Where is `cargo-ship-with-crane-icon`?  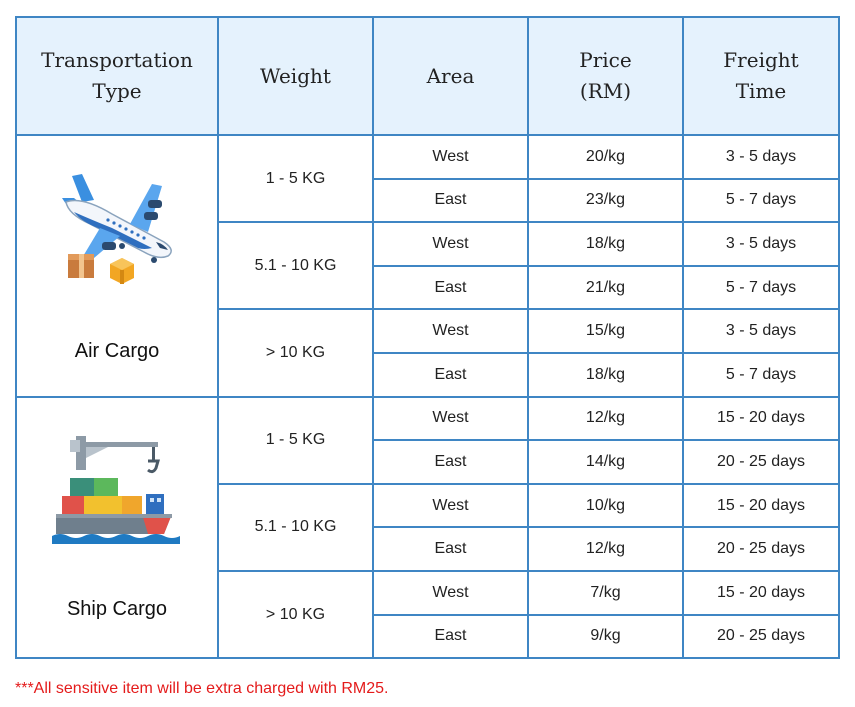
cargo-ship-with-crane-icon is located at coordinates (116, 489).